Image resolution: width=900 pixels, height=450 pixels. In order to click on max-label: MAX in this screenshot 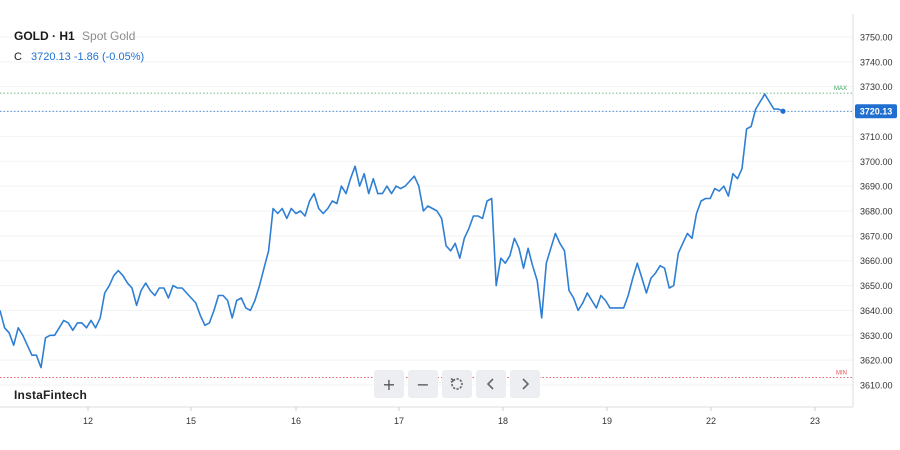, I will do `click(840, 89)`.